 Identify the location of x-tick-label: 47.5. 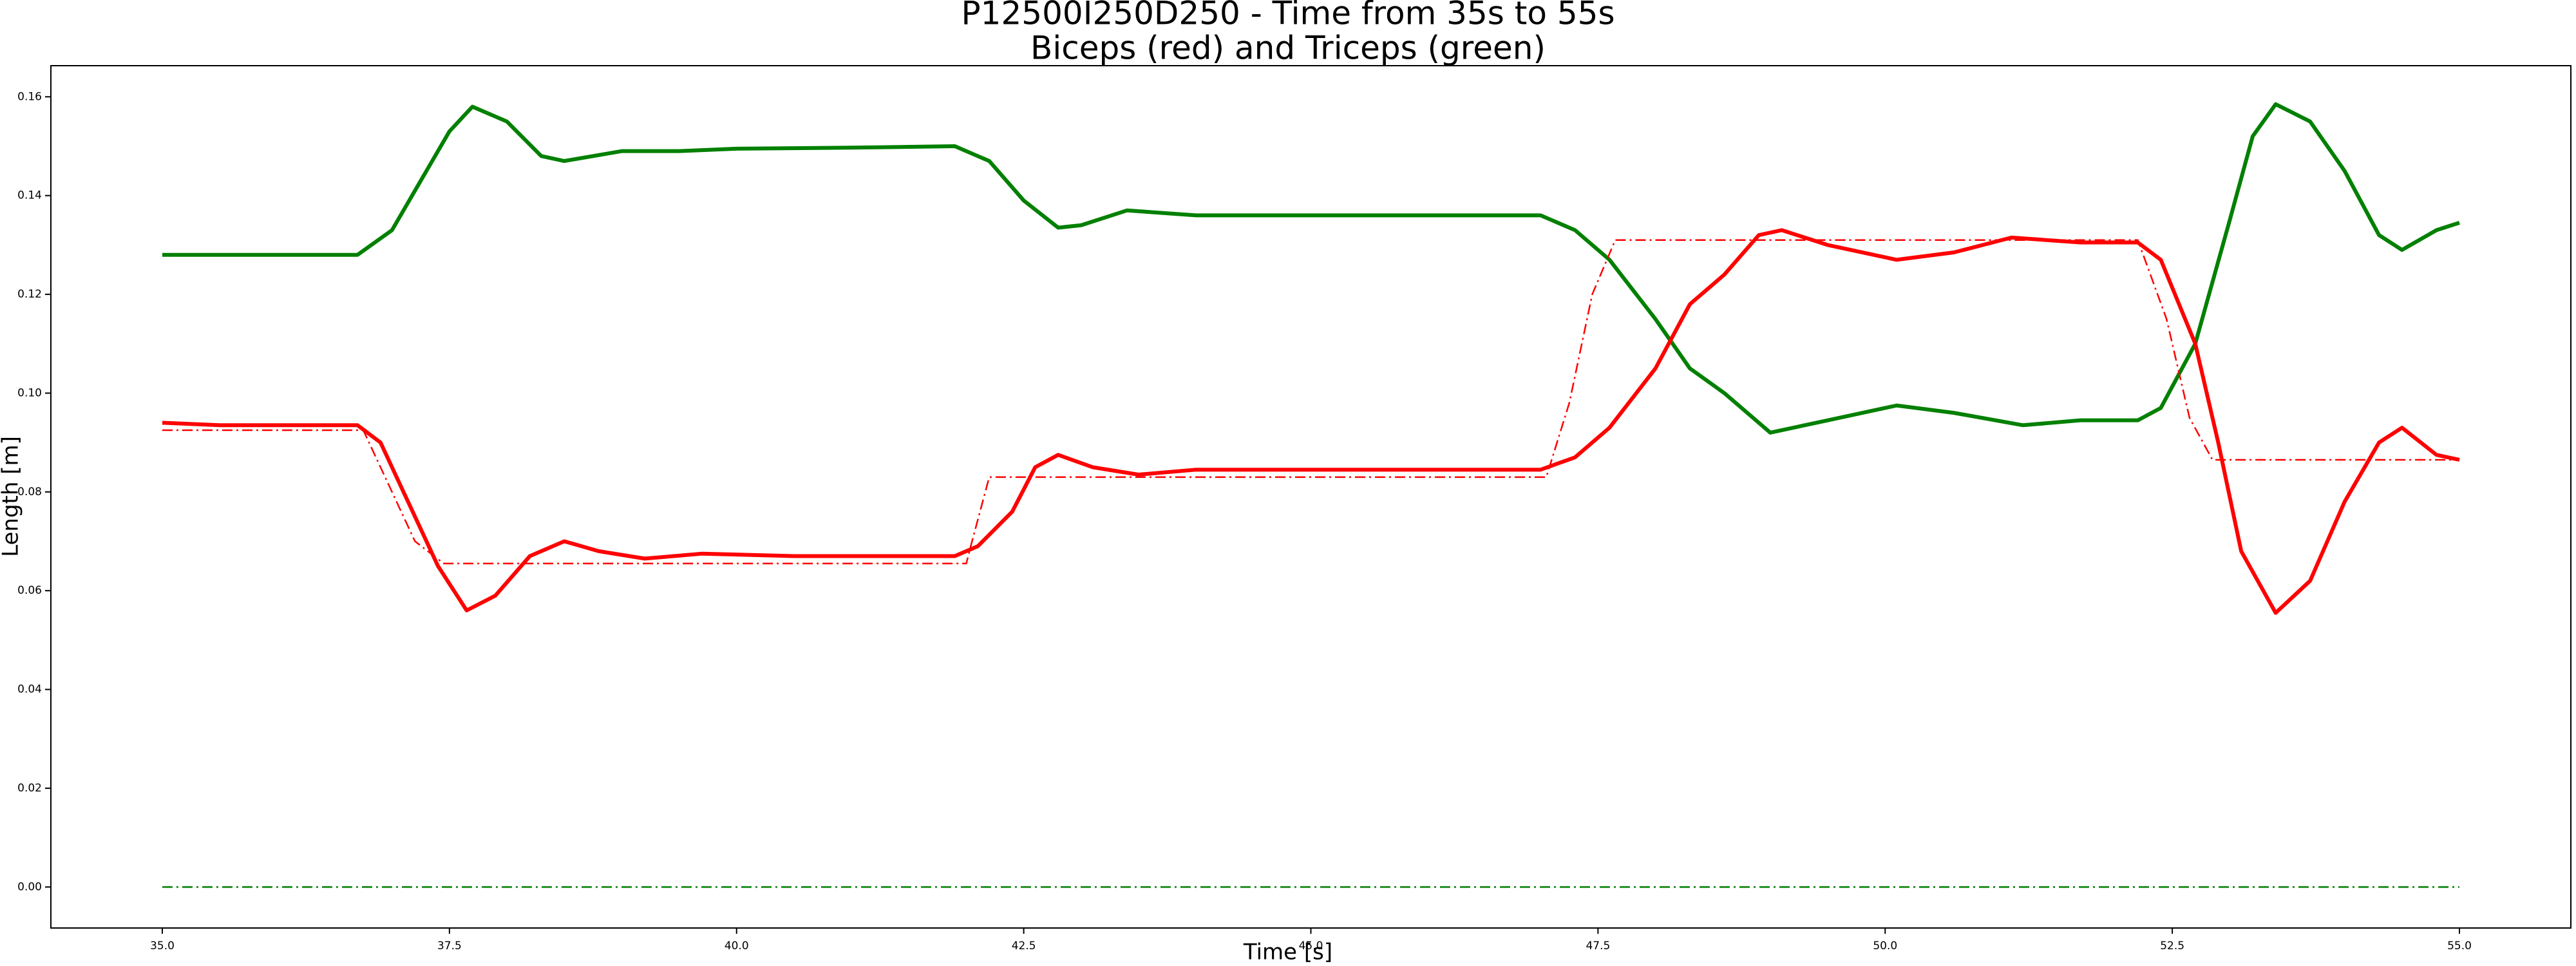
(1598, 946).